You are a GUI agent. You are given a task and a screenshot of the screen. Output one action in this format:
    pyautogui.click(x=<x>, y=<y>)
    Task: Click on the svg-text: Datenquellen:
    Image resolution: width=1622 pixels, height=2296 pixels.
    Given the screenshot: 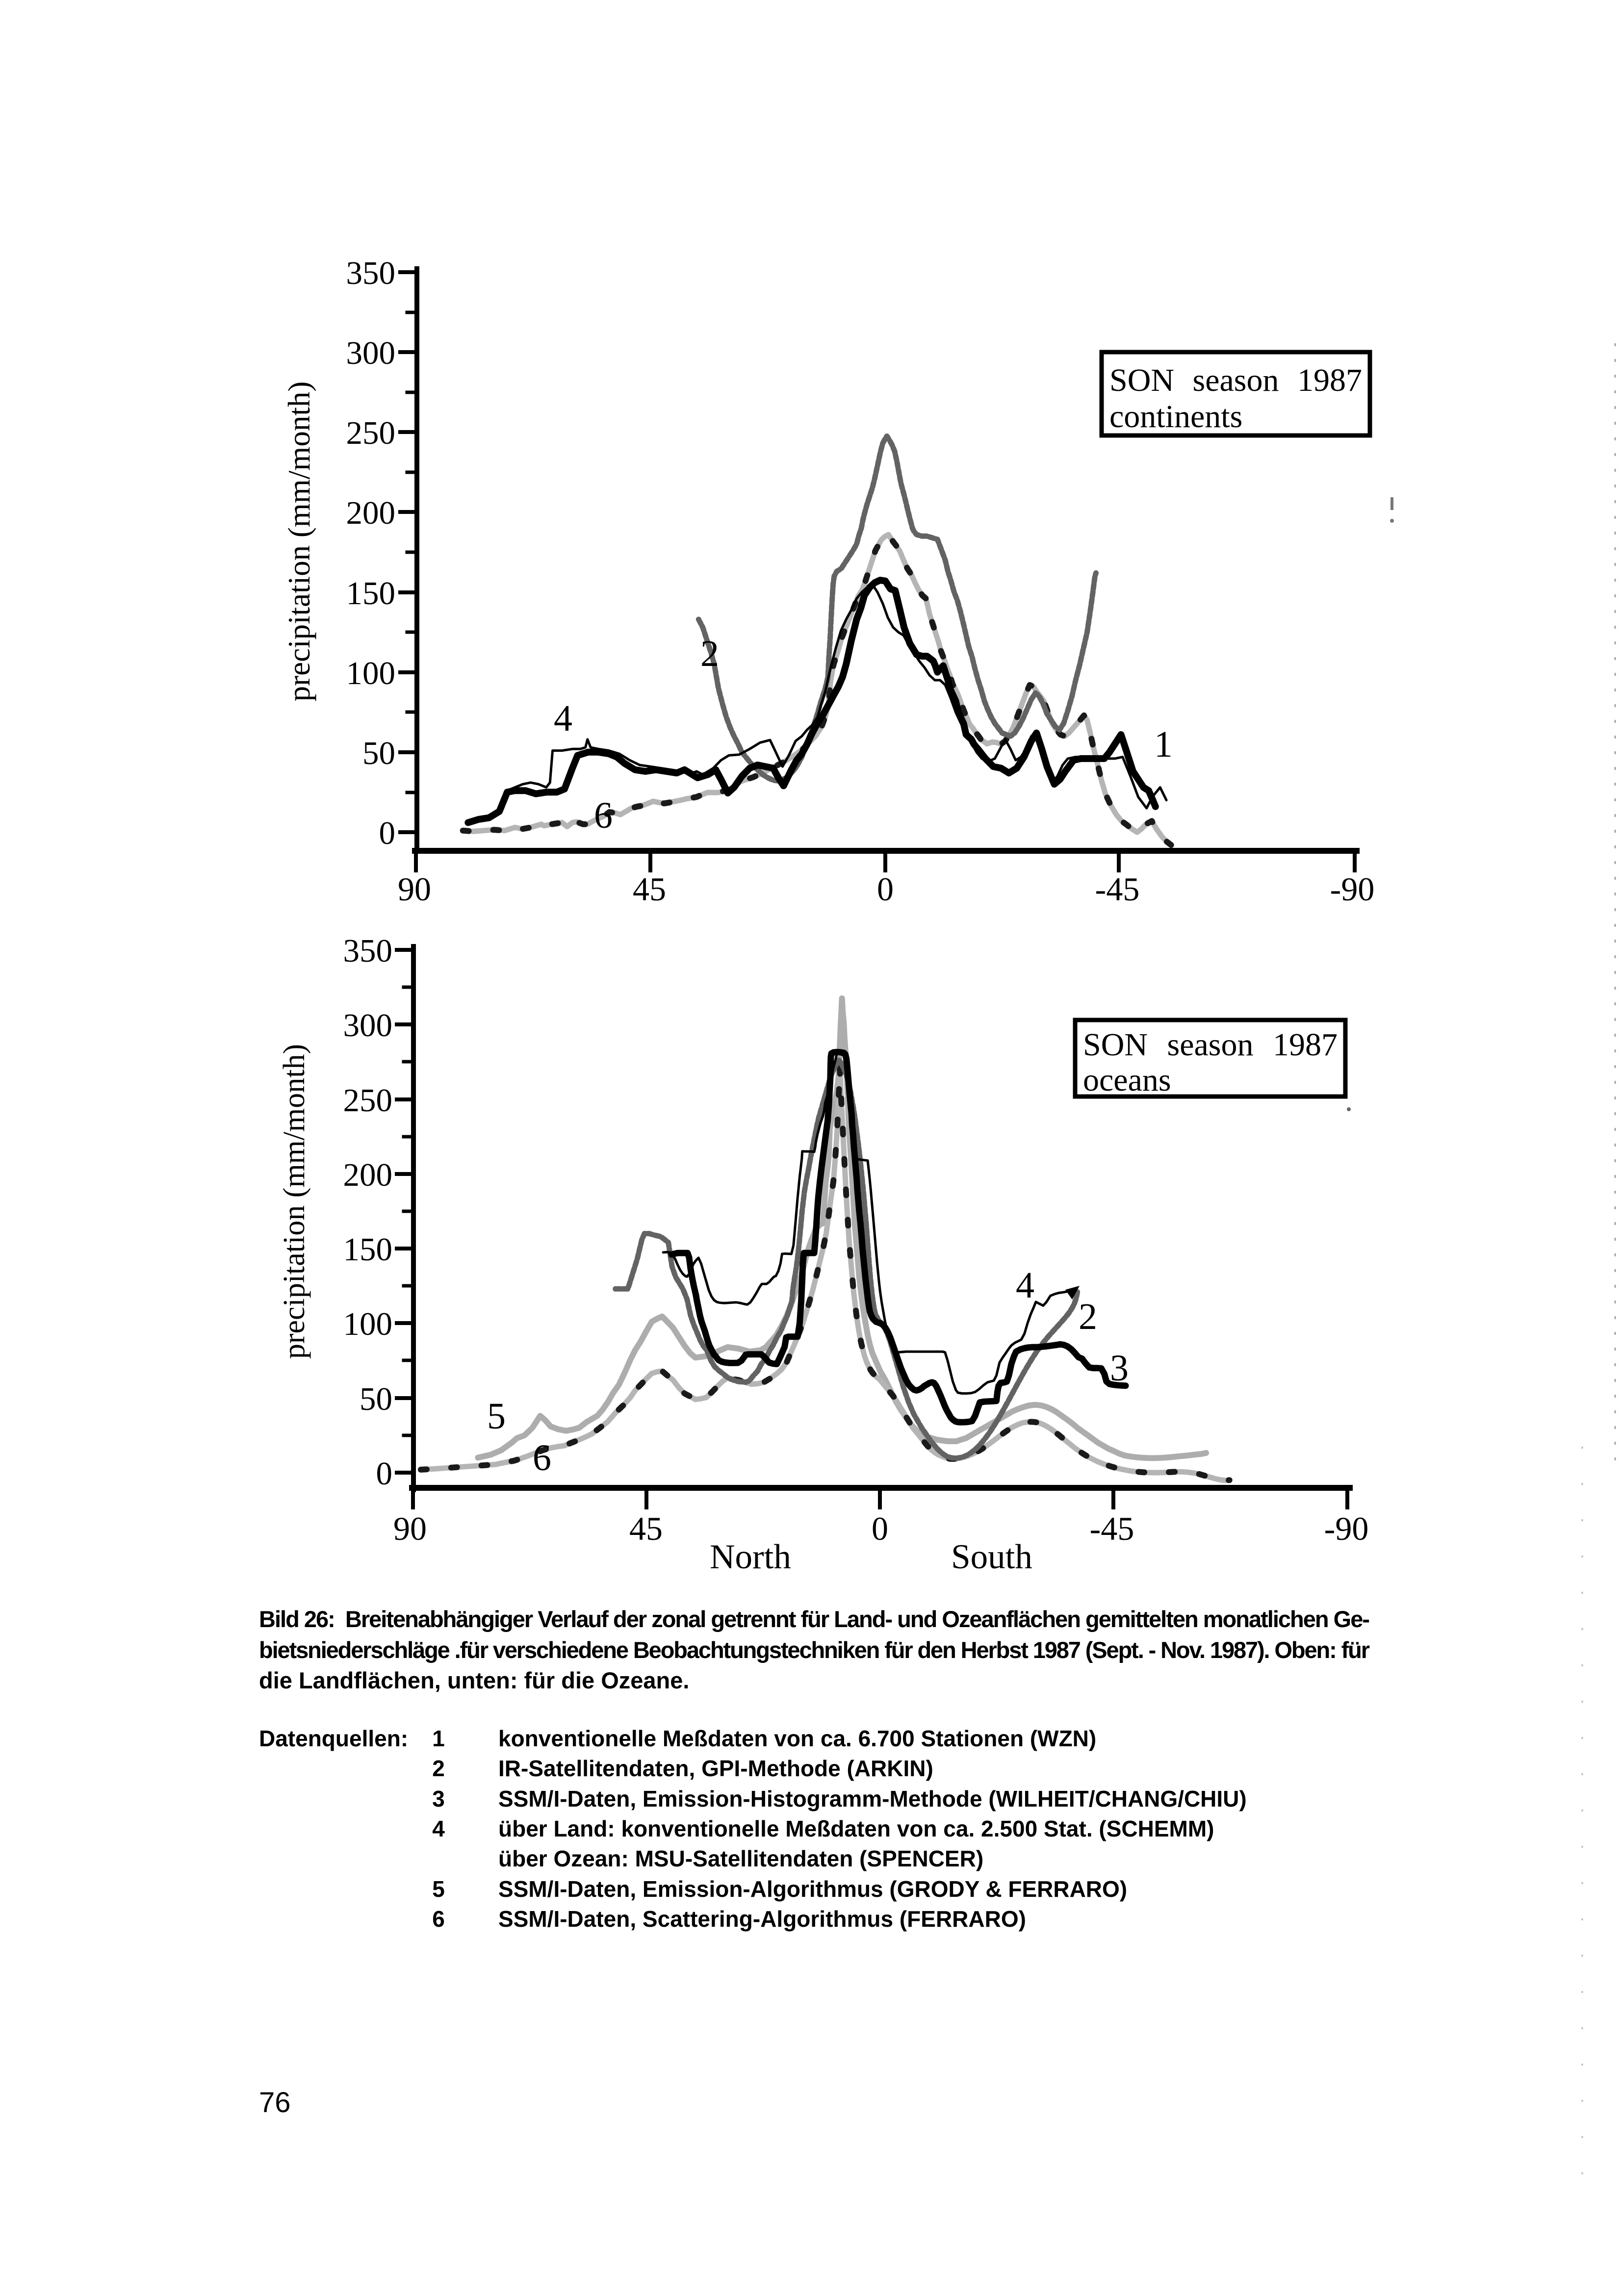 What is the action you would take?
    pyautogui.click(x=334, y=1739)
    